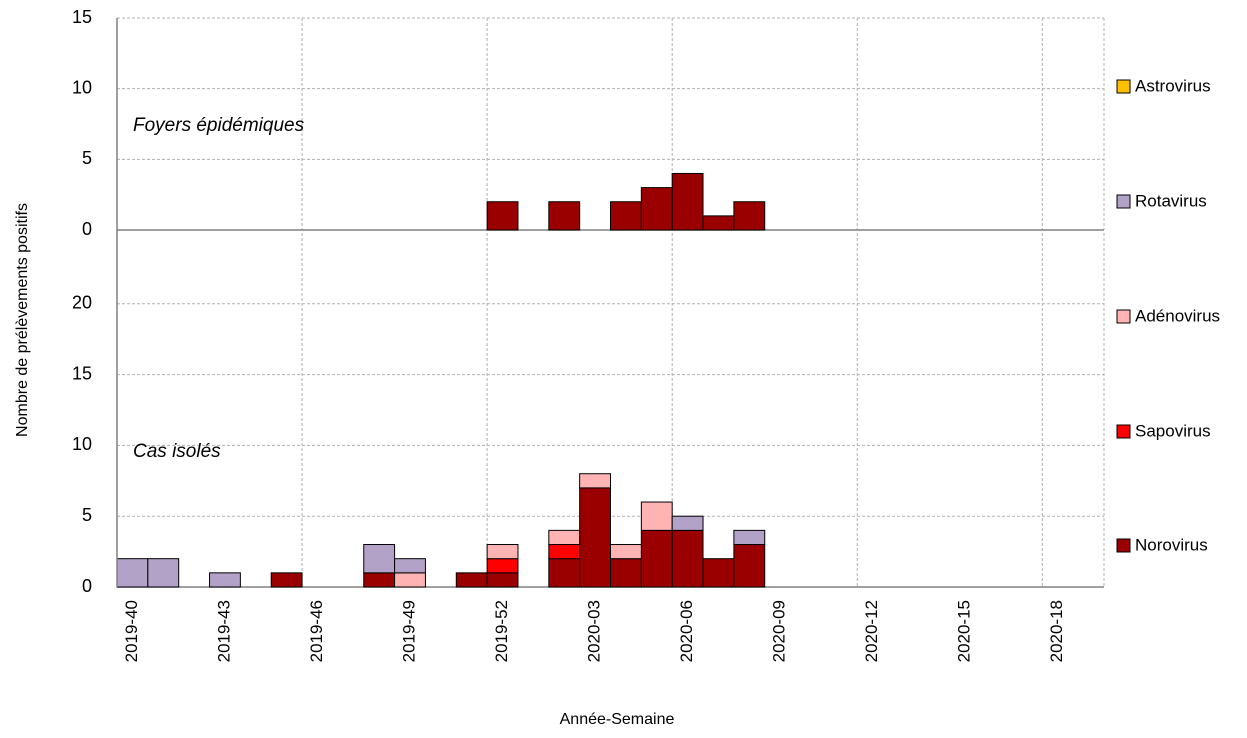  I want to click on y-tick-label: 20, so click(82, 303).